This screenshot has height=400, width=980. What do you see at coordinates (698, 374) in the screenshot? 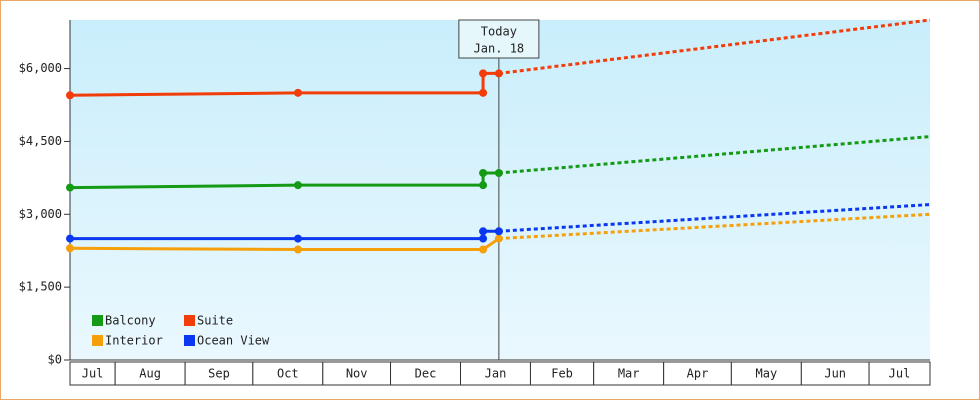
I see `x-tick-label: Apr` at bounding box center [698, 374].